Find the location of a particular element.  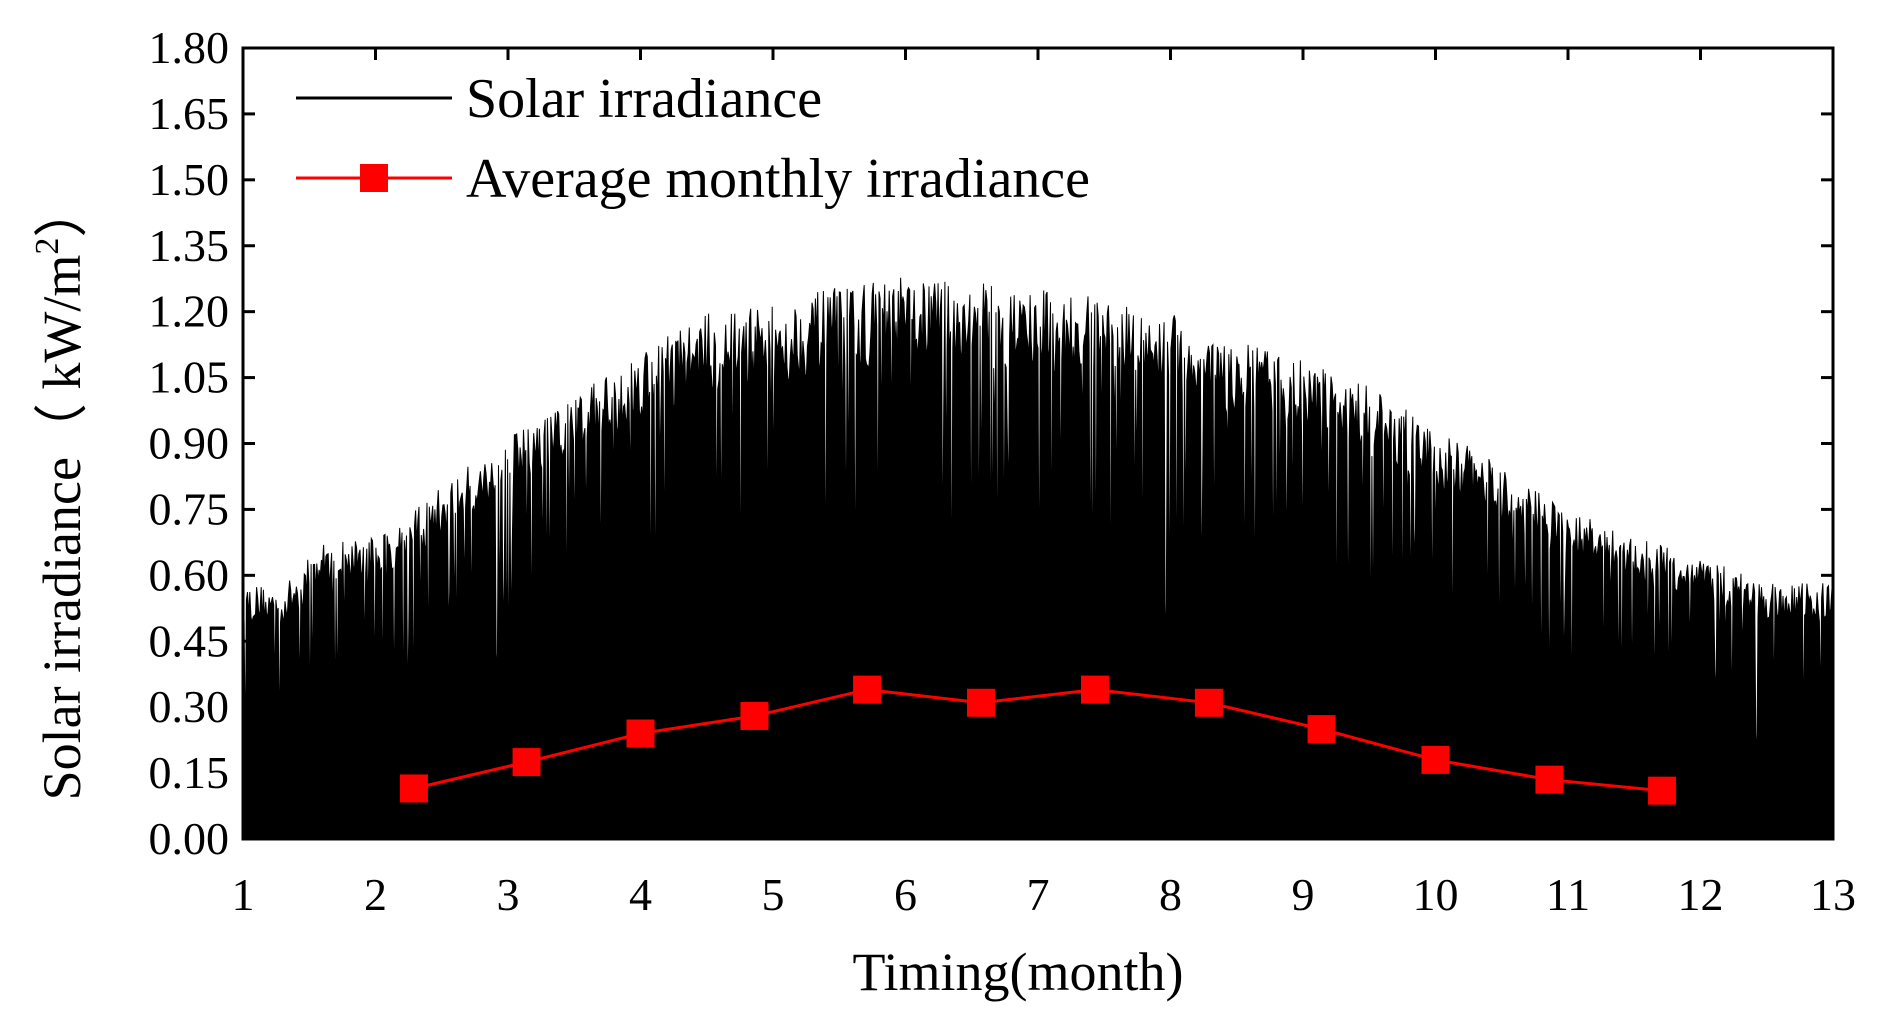

y-tick-label: 1.35 is located at coordinates (189, 245).